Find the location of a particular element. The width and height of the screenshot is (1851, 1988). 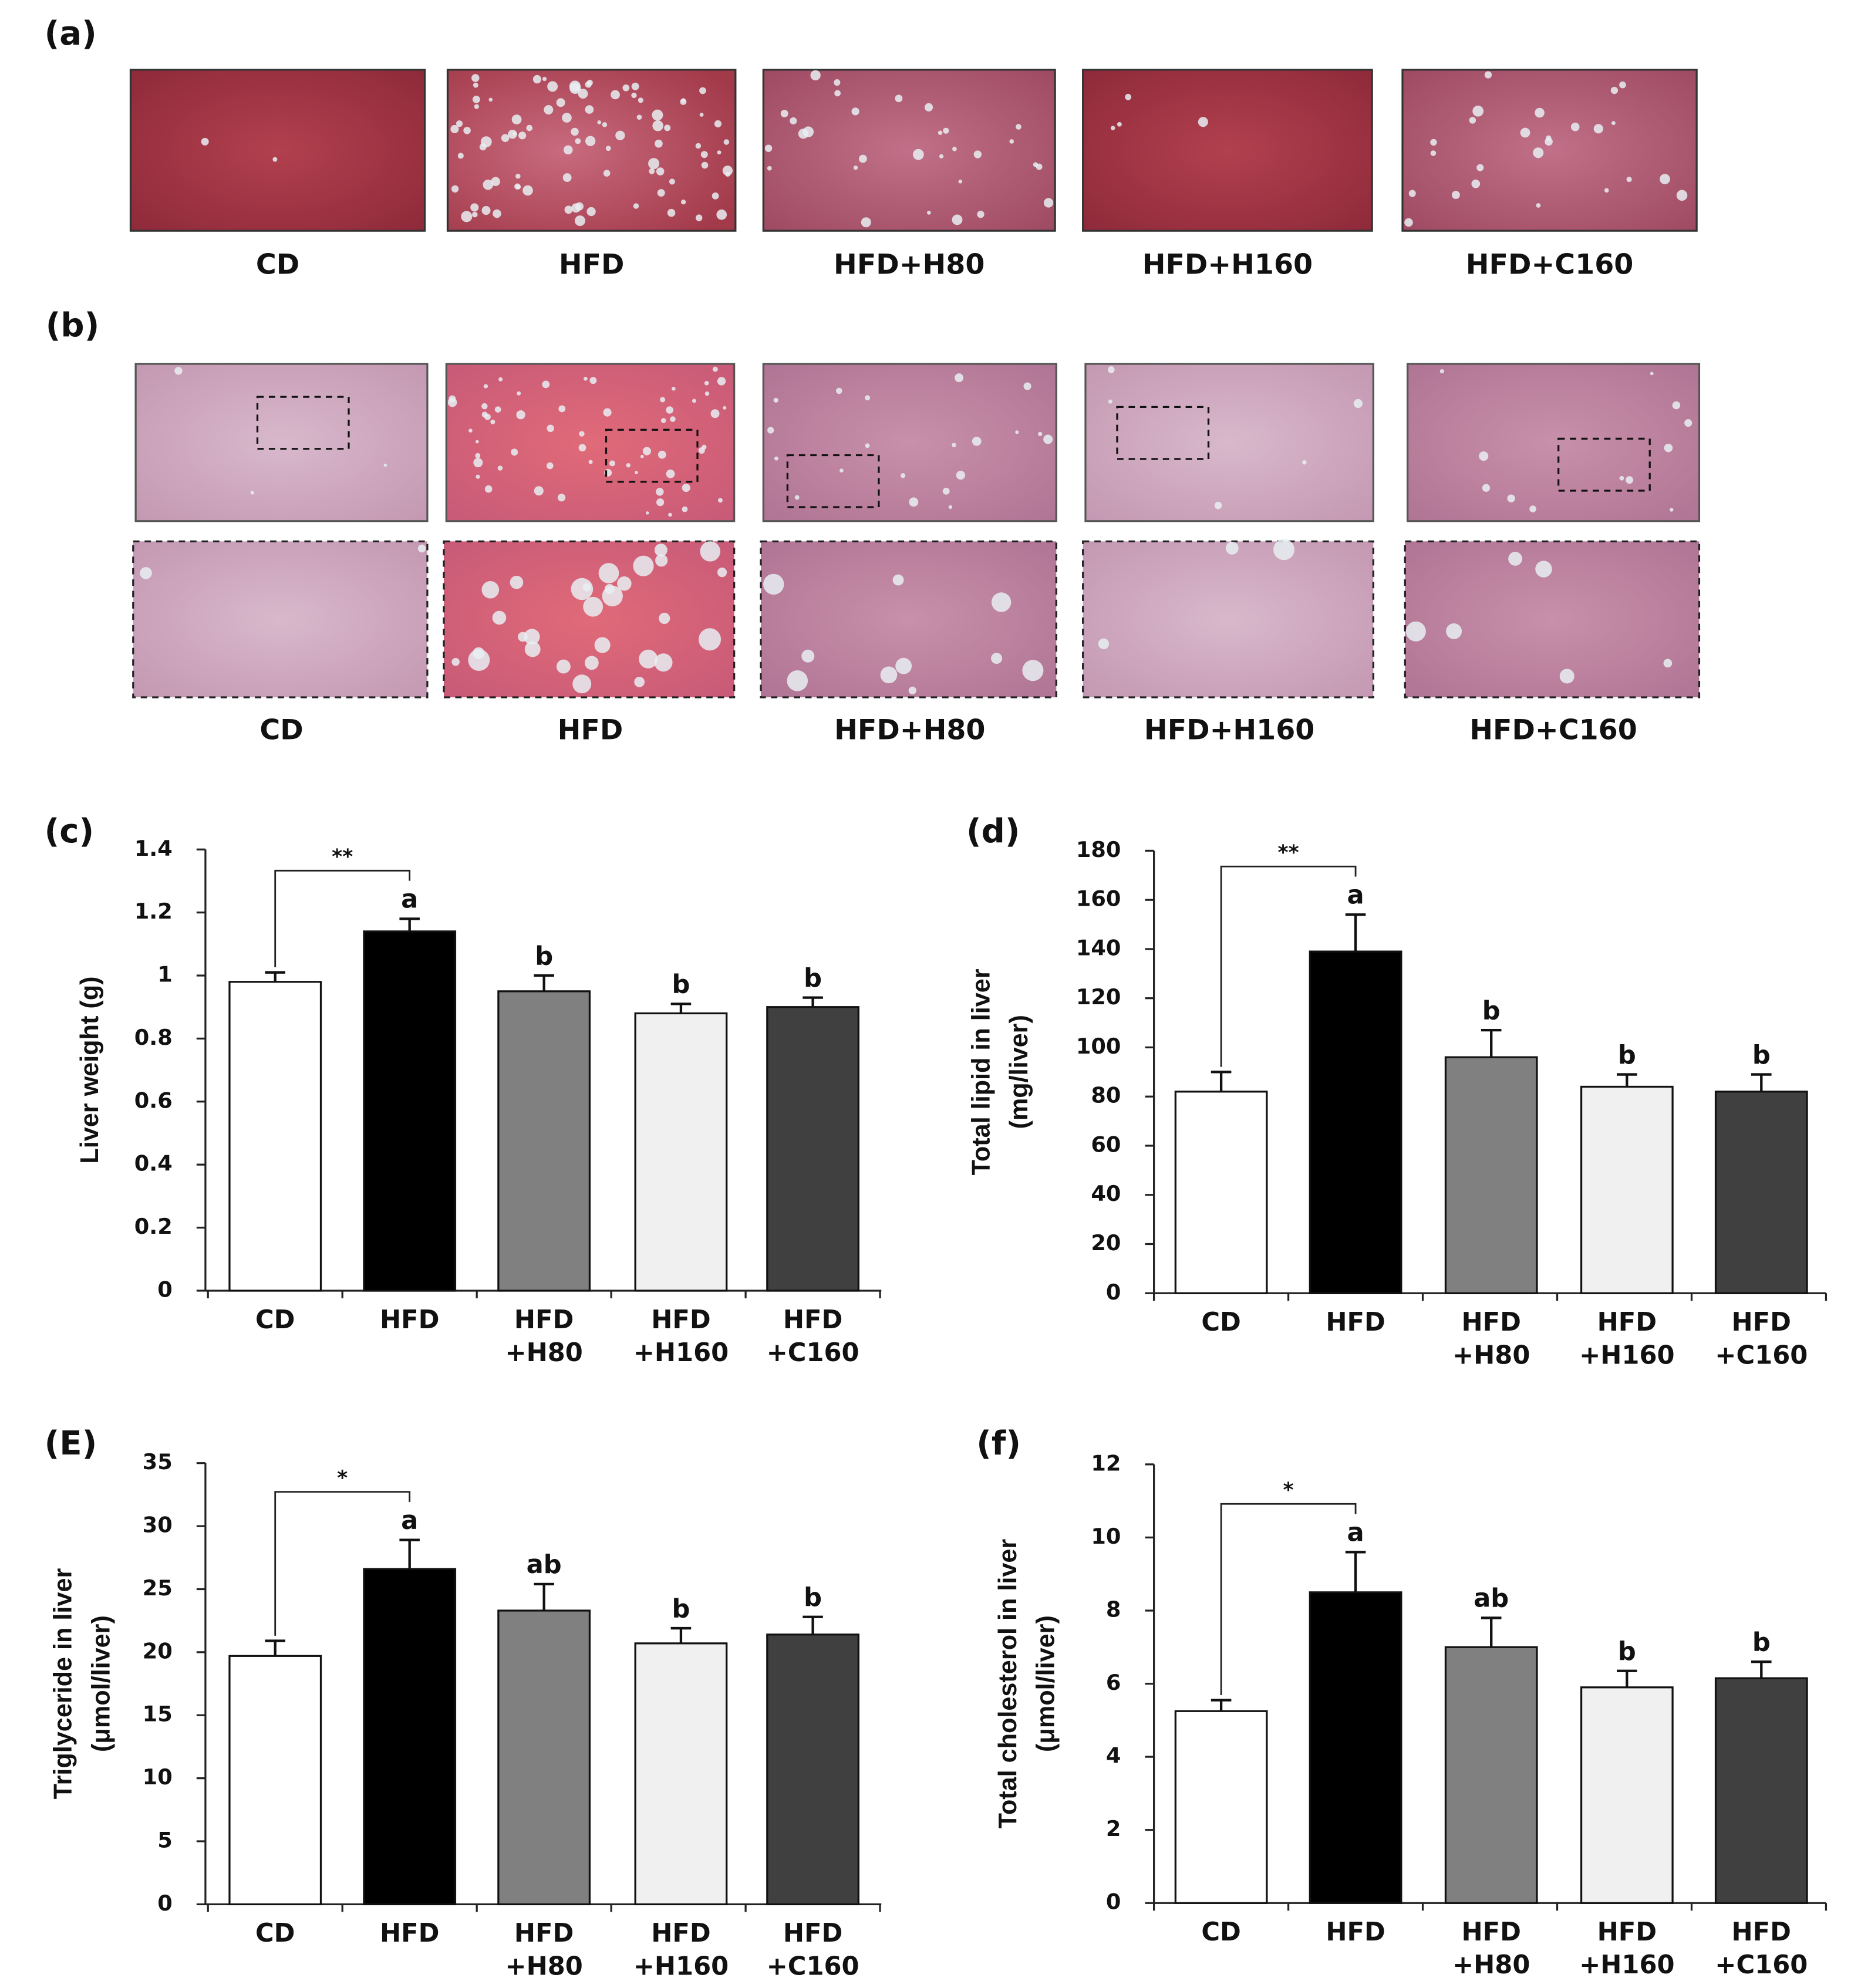

significance-label: * is located at coordinates (342, 1479).